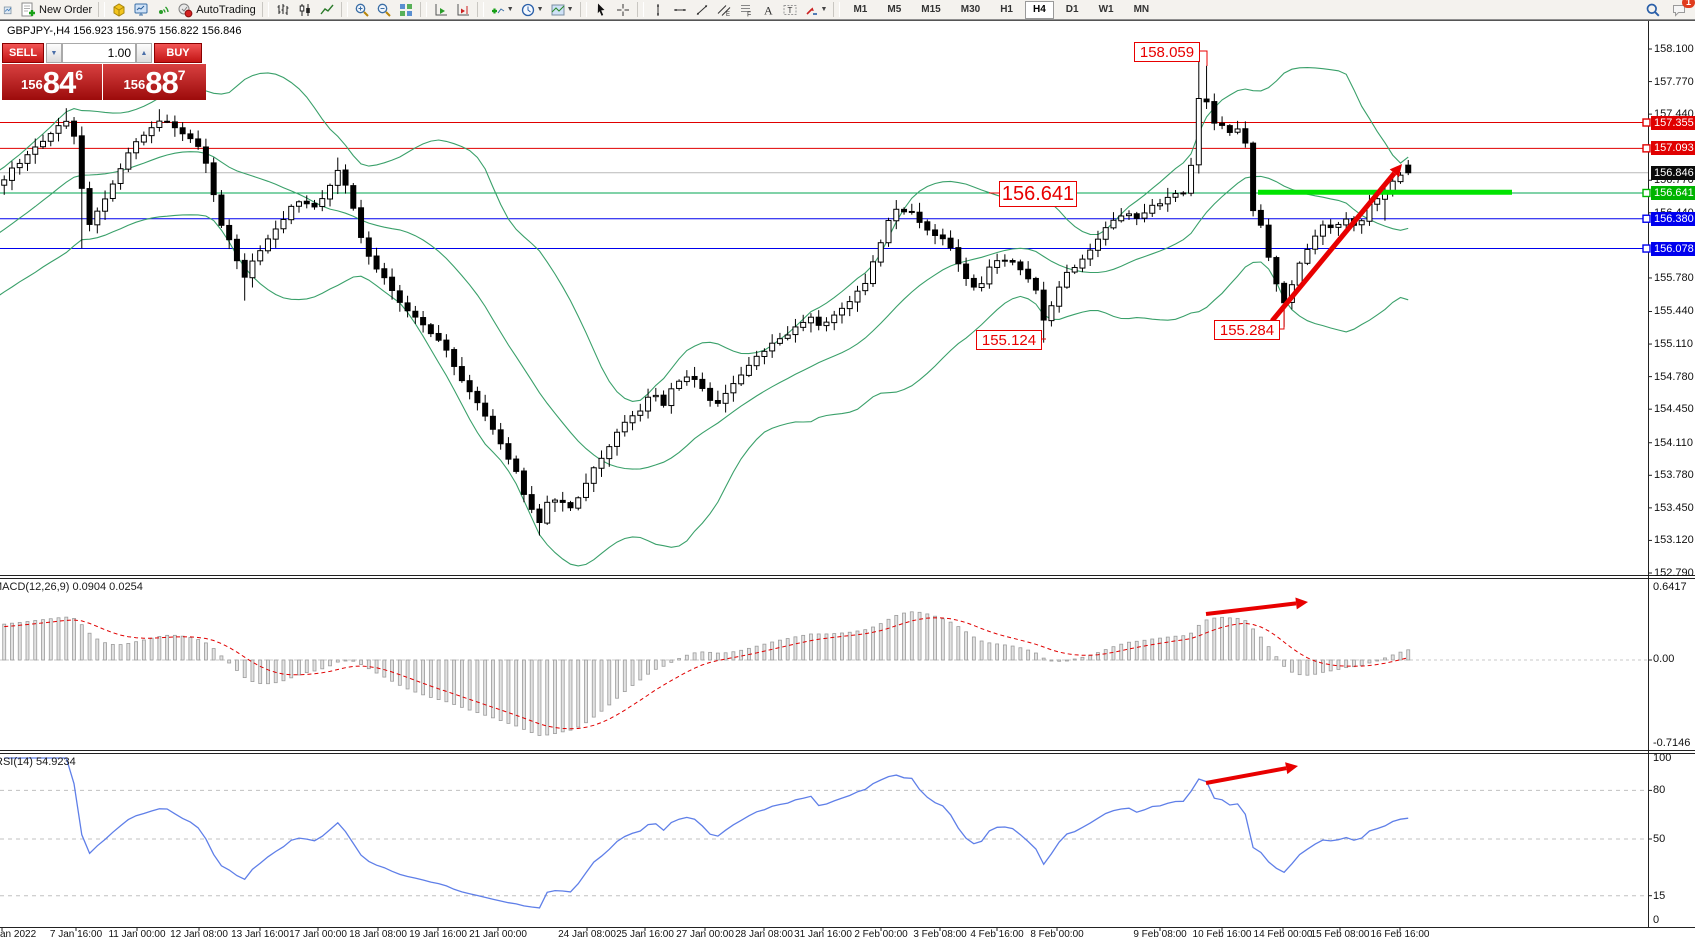 The image size is (1695, 941). Describe the element at coordinates (1653, 9) in the screenshot. I see `search-button` at that location.